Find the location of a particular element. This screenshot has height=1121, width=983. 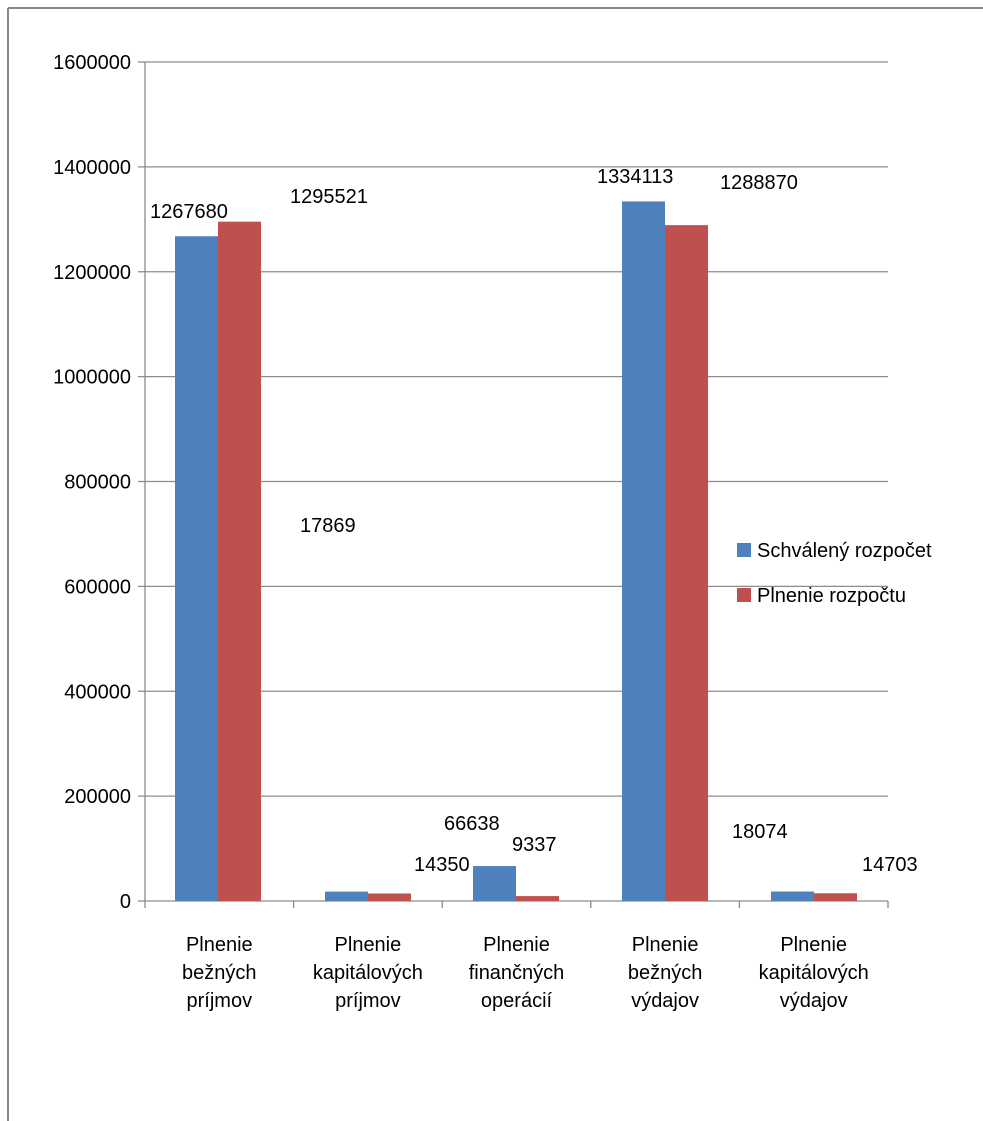

data-label: 1295521 is located at coordinates (329, 197).